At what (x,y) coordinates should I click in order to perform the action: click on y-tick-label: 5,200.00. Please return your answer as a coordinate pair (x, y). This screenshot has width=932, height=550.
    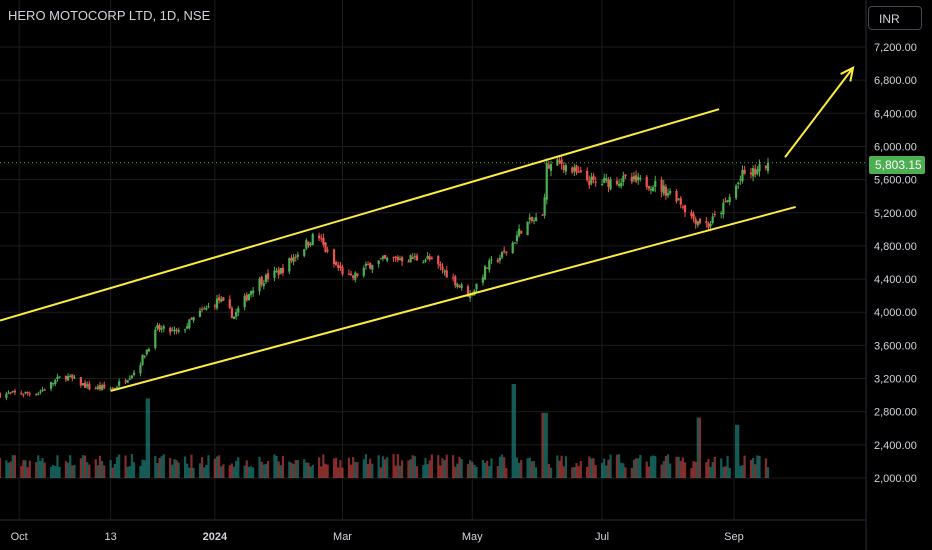
    Looking at the image, I should click on (895, 214).